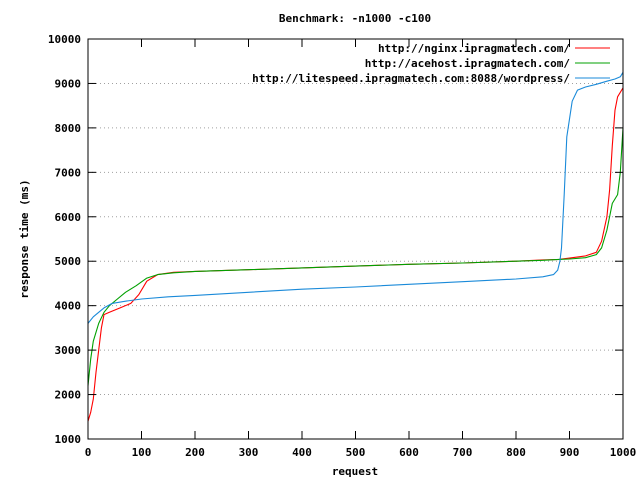 The width and height of the screenshot is (640, 480). I want to click on x-tick-label: 300, so click(249, 452).